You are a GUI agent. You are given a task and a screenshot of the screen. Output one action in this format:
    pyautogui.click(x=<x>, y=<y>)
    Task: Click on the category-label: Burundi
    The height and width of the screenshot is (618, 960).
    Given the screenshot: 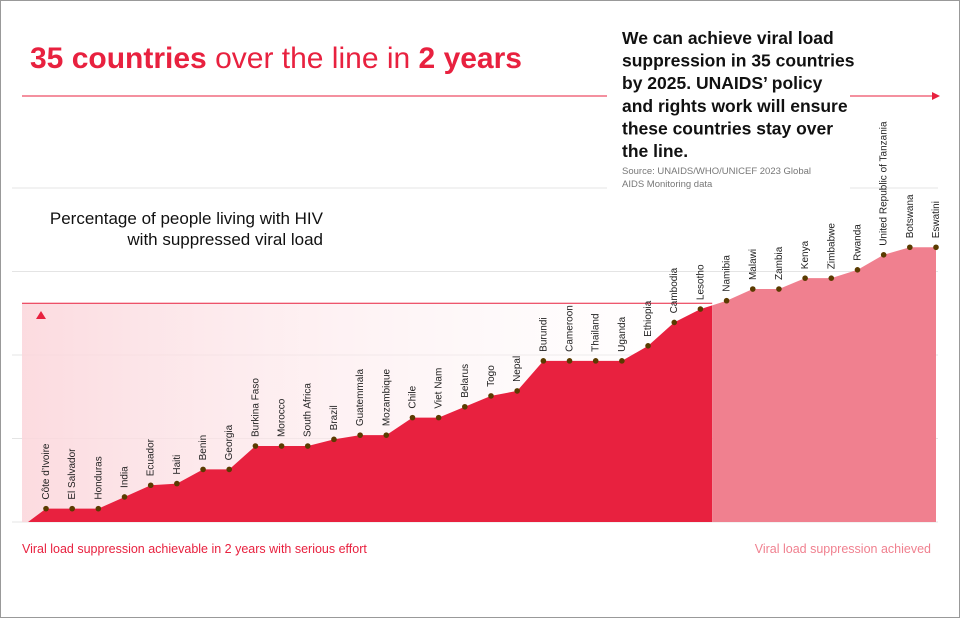 What is the action you would take?
    pyautogui.click(x=543, y=334)
    